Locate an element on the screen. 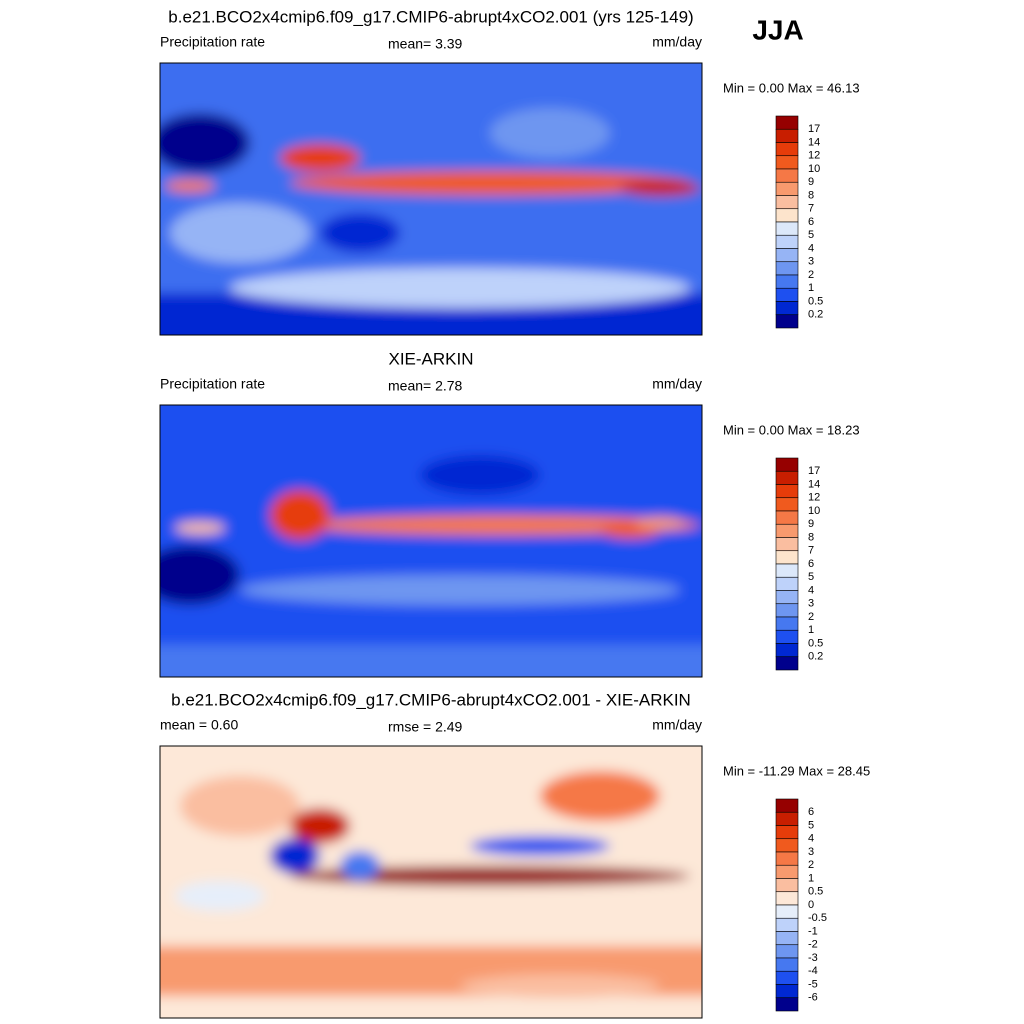 The image size is (1024, 1024). min-max: Min = 0.00 Max = 46.13 is located at coordinates (791, 87).